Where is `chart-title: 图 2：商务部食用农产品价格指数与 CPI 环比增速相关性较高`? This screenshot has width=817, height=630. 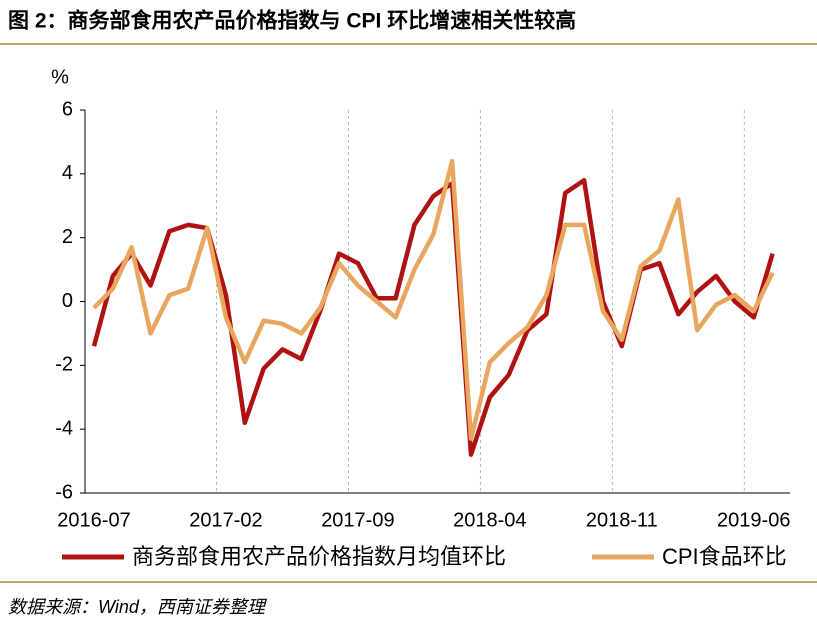 chart-title: 图 2：商务部食用农产品价格指数与 CPI 环比增速相关性较高 is located at coordinates (292, 21).